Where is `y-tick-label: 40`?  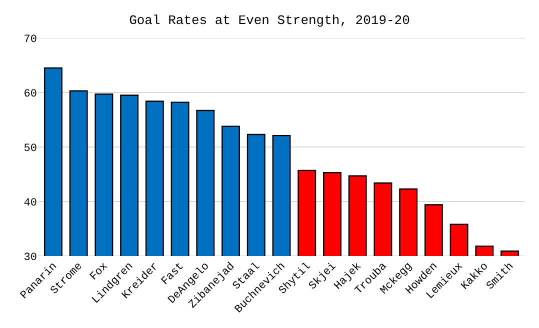 y-tick-label: 40 is located at coordinates (30, 203).